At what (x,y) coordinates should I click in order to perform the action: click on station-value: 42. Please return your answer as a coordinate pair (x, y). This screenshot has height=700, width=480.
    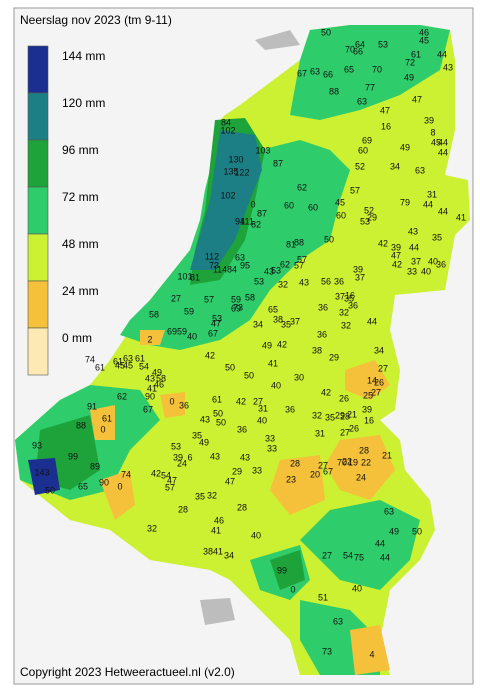
    Looking at the image, I should click on (397, 264).